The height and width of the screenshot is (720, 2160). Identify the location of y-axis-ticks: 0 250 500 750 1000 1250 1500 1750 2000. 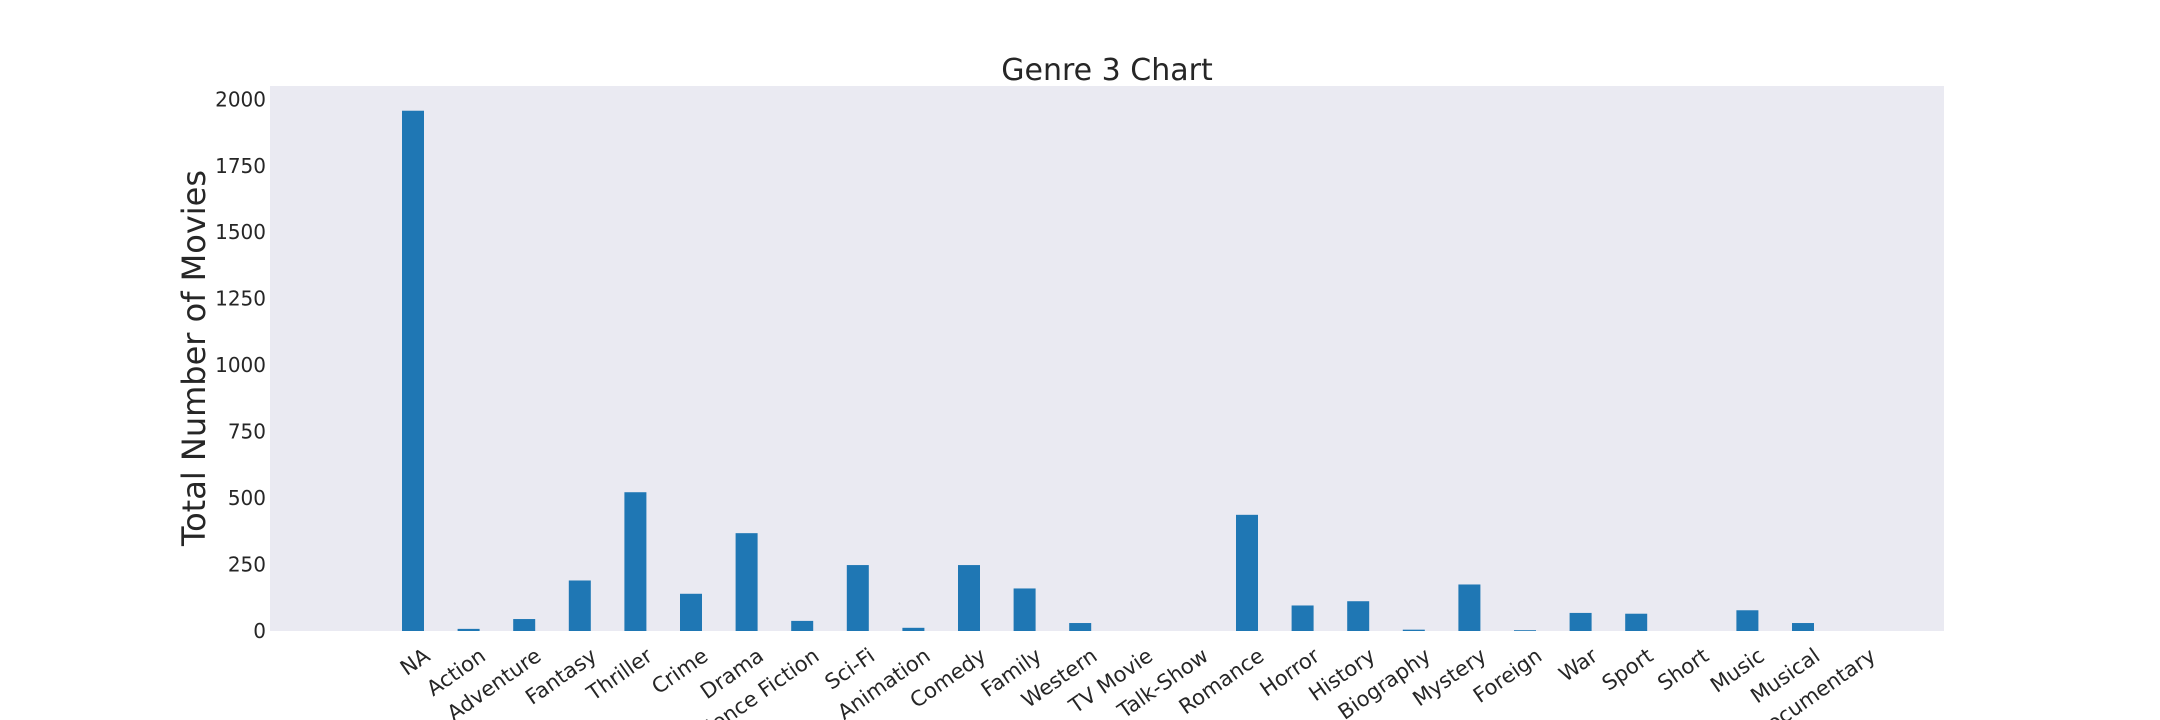
(240, 365).